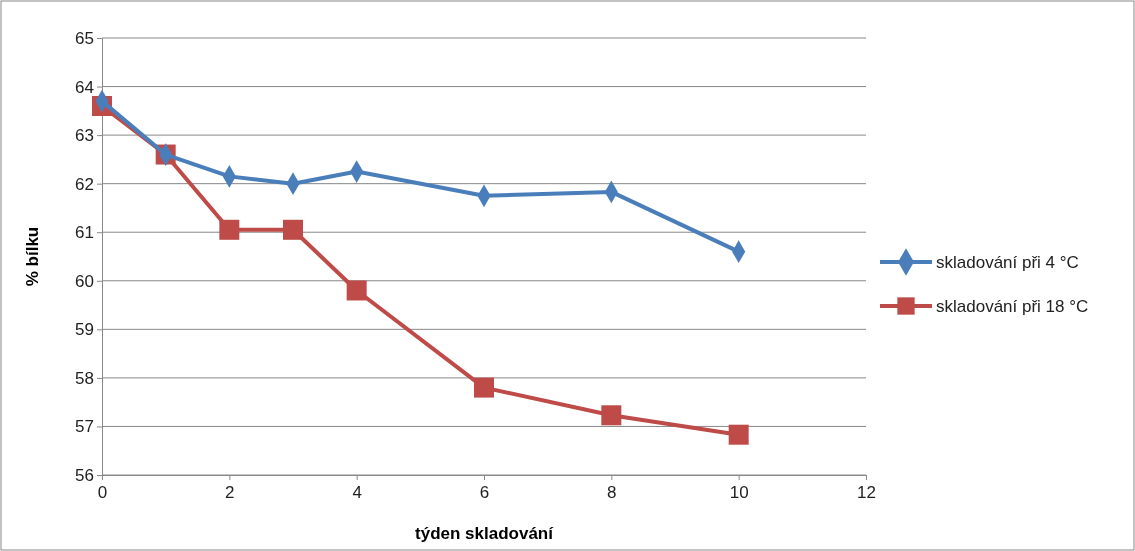  What do you see at coordinates (485, 533) in the screenshot?
I see `x-axis-title: týden skladování` at bounding box center [485, 533].